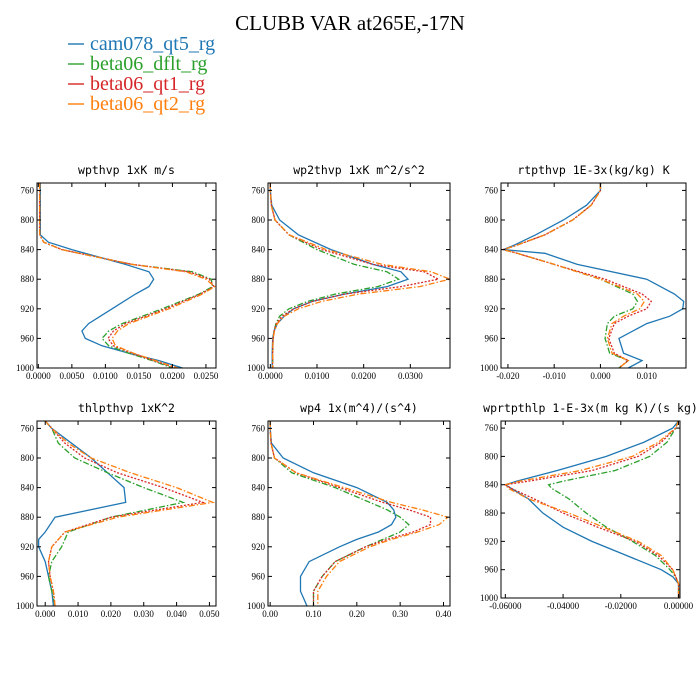  Describe the element at coordinates (71, 376) in the screenshot. I see `x-tick-label: 0.0050` at that location.